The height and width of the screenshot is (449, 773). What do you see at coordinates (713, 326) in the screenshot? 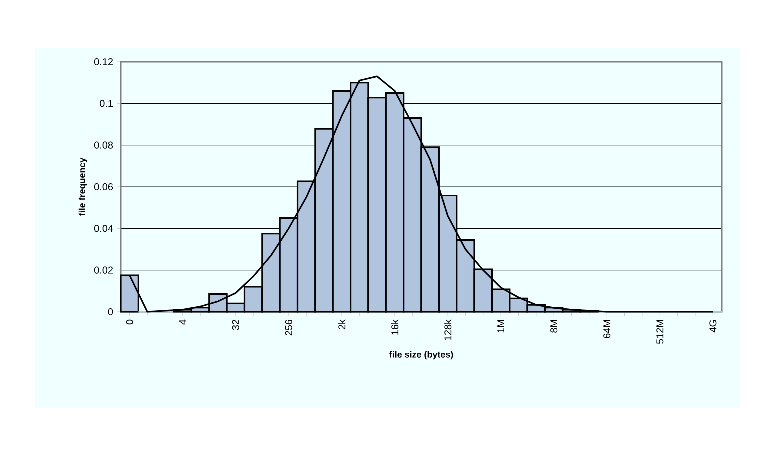
I see `x-tick-label: 4G` at bounding box center [713, 326].